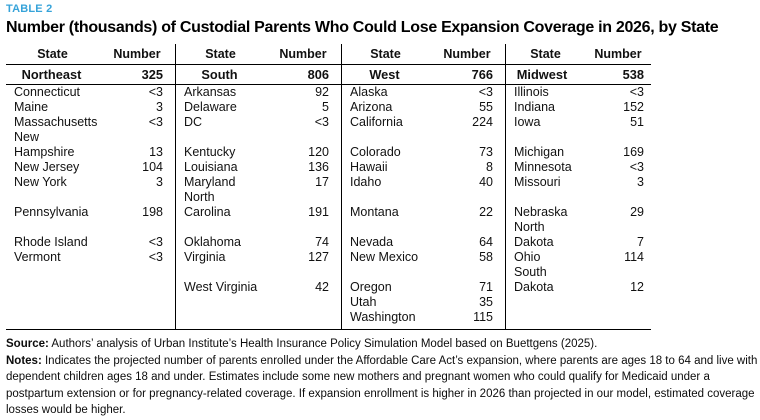 The width and height of the screenshot is (760, 420). What do you see at coordinates (318, 74) in the screenshot?
I see `region-total: 806` at bounding box center [318, 74].